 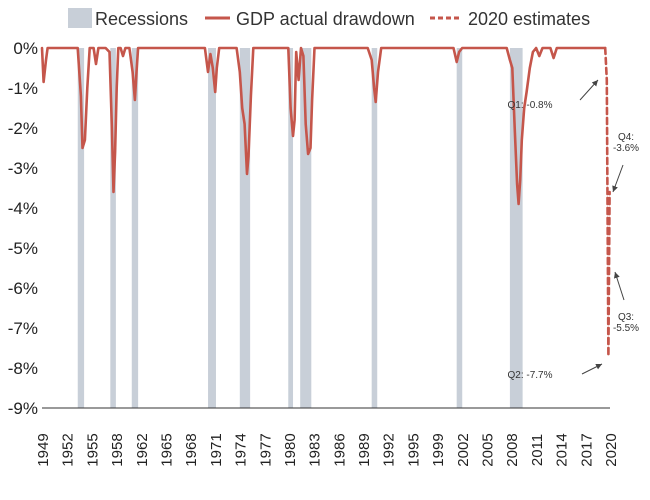 What do you see at coordinates (438, 449) in the screenshot?
I see `x-tick-label: 1999` at bounding box center [438, 449].